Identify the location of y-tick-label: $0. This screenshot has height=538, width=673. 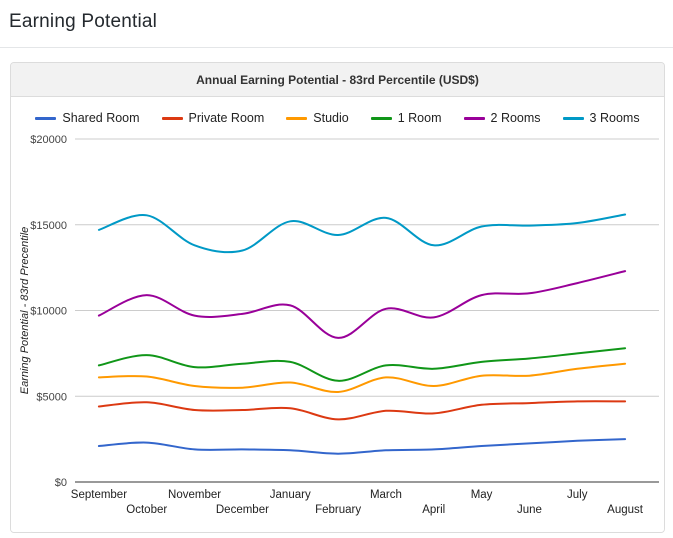
(61, 483).